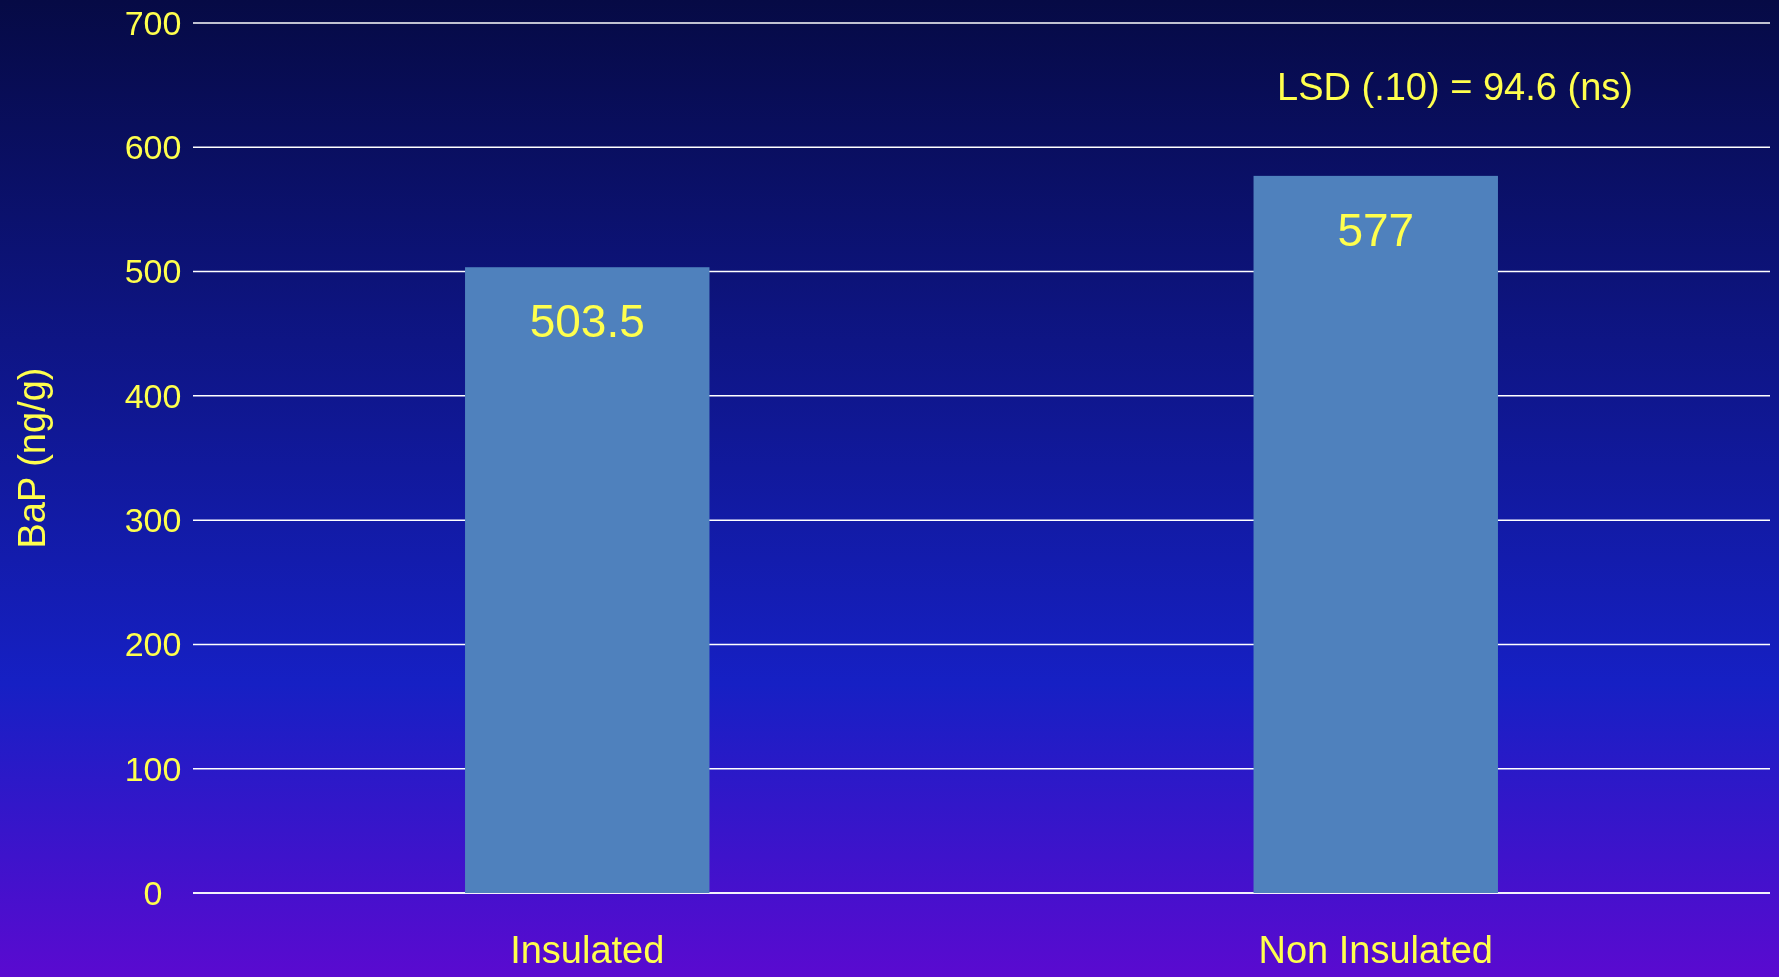 This screenshot has height=977, width=1779. Describe the element at coordinates (153, 395) in the screenshot. I see `y-tick-label: 400` at that location.